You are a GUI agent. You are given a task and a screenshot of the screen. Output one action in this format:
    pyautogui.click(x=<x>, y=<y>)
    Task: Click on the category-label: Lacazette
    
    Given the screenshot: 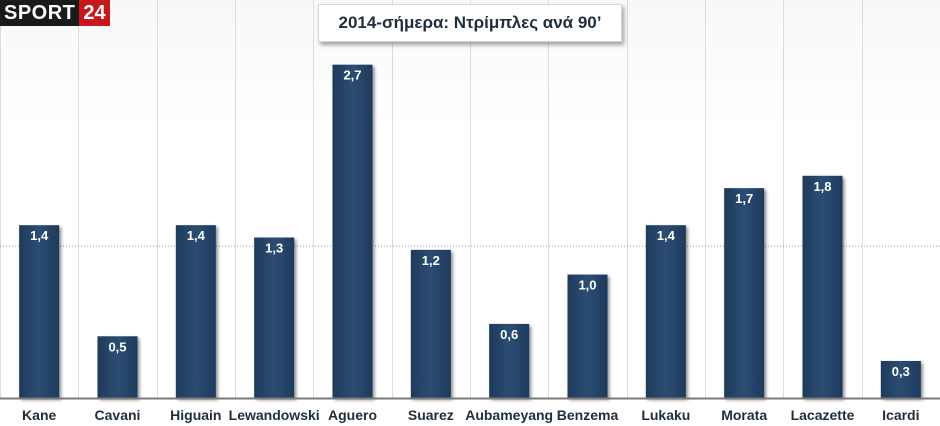 What is the action you would take?
    pyautogui.click(x=823, y=415)
    